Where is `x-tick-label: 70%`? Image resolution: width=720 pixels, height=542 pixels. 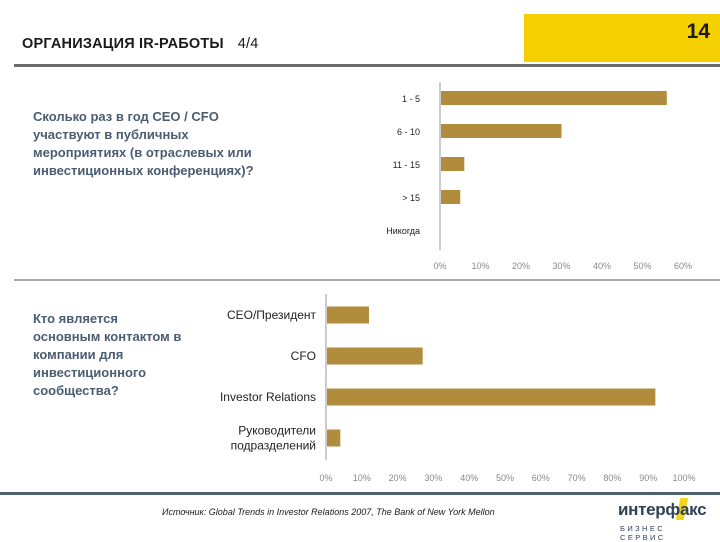 x-tick-label: 70% is located at coordinates (577, 478).